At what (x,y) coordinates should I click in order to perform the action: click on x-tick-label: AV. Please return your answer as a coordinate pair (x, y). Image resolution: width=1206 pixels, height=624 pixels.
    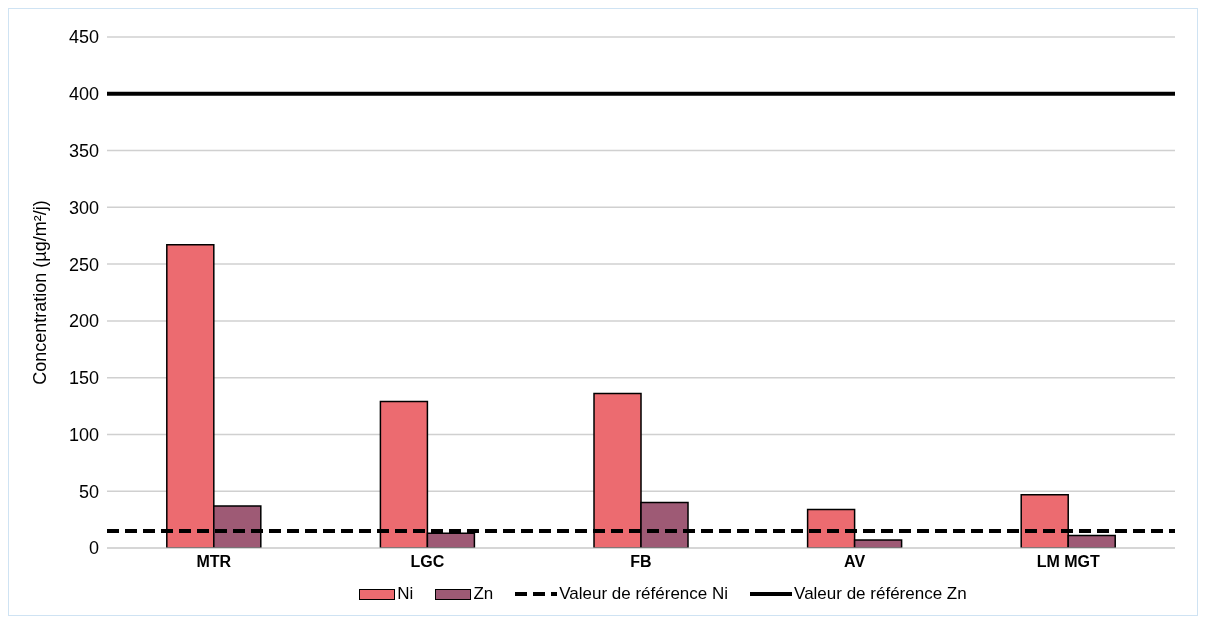
    Looking at the image, I should click on (855, 562).